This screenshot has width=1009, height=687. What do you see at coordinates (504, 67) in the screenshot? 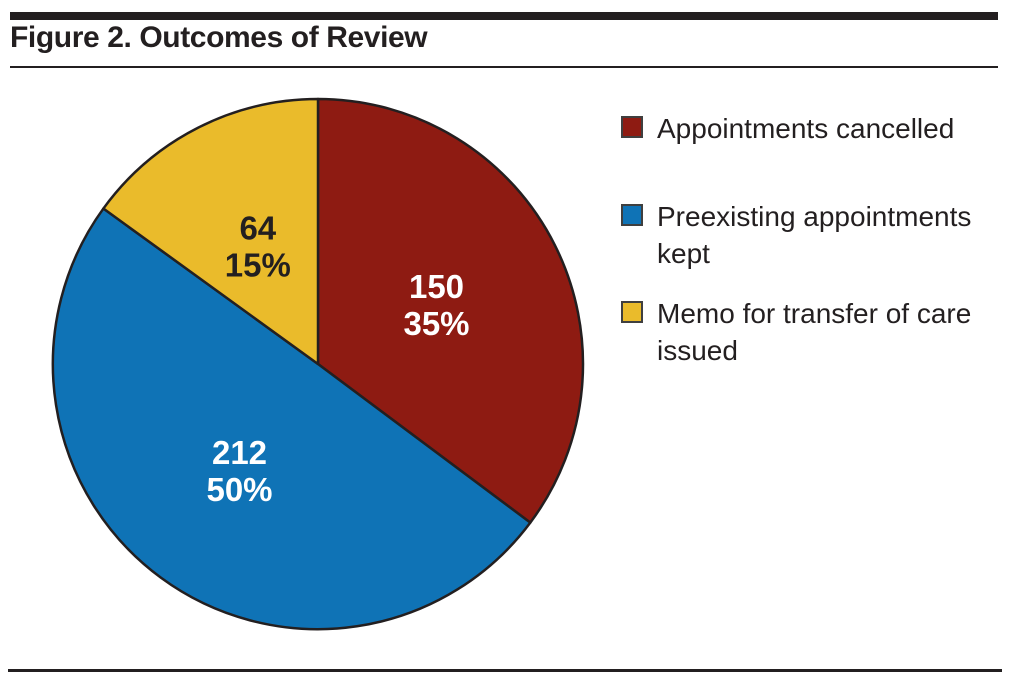
I see `title-underline-rule` at bounding box center [504, 67].